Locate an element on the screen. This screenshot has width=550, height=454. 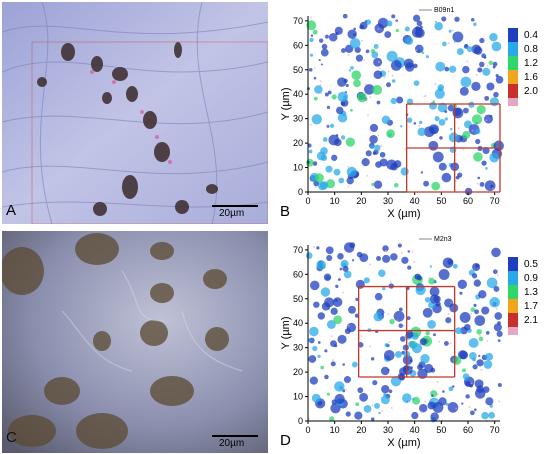
panel-label-d: D is located at coordinates (285, 440).